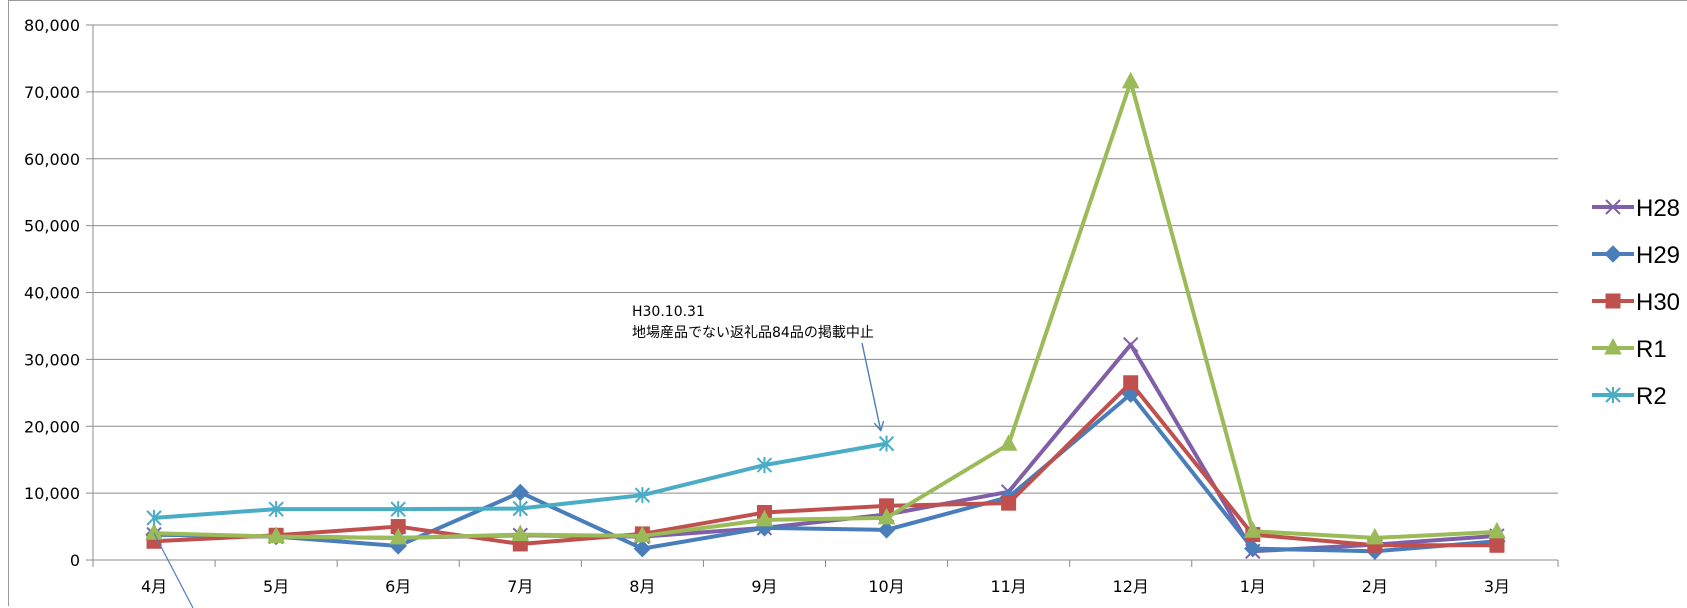  What do you see at coordinates (753, 333) in the screenshot?
I see `annotation-line-2: 地場産品でない返礼品84品の掲載中止` at bounding box center [753, 333].